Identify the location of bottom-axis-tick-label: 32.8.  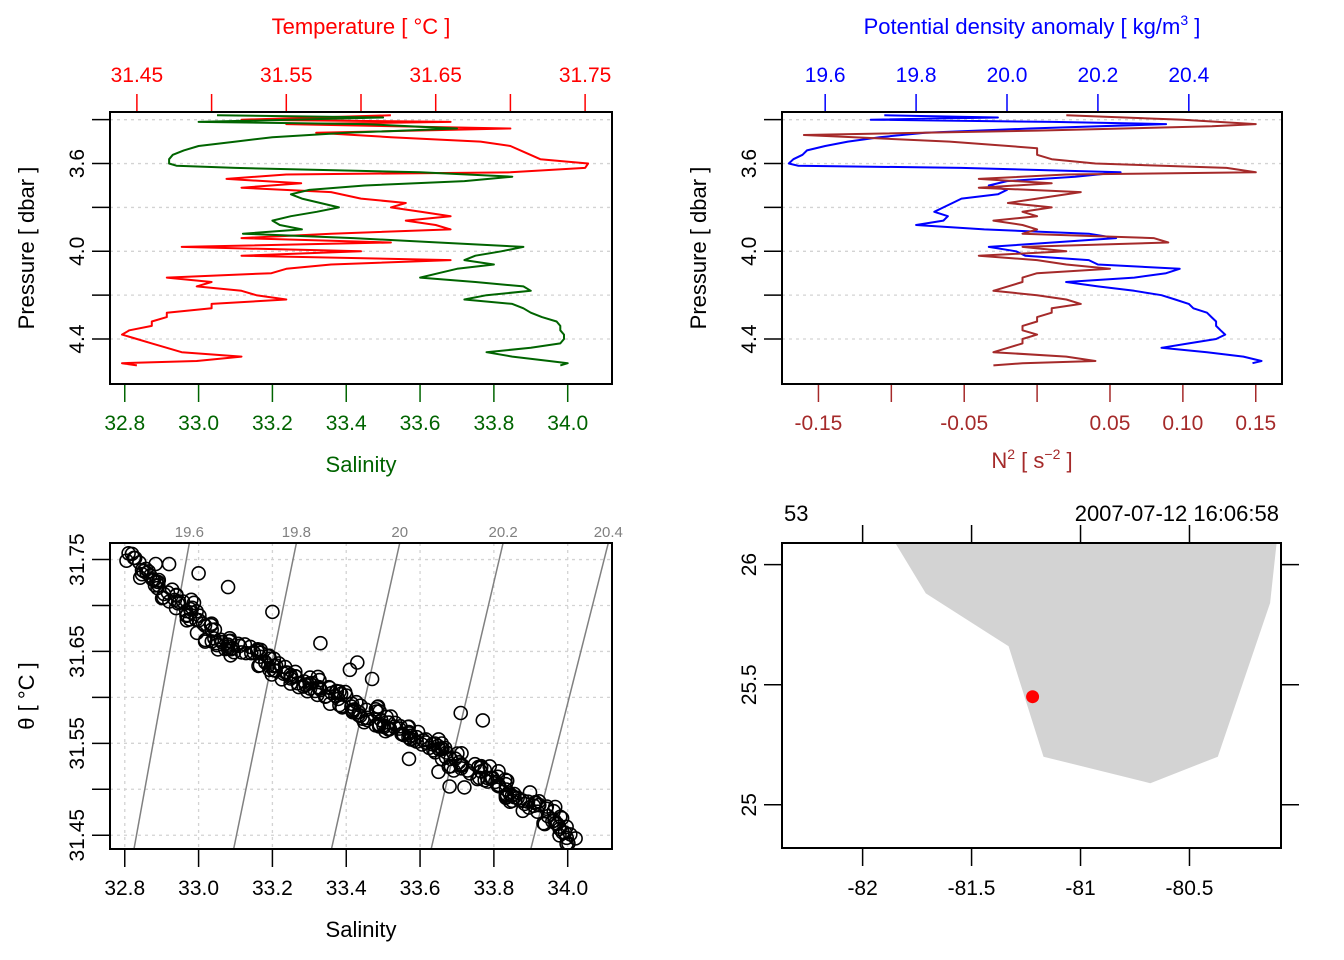
(124, 423).